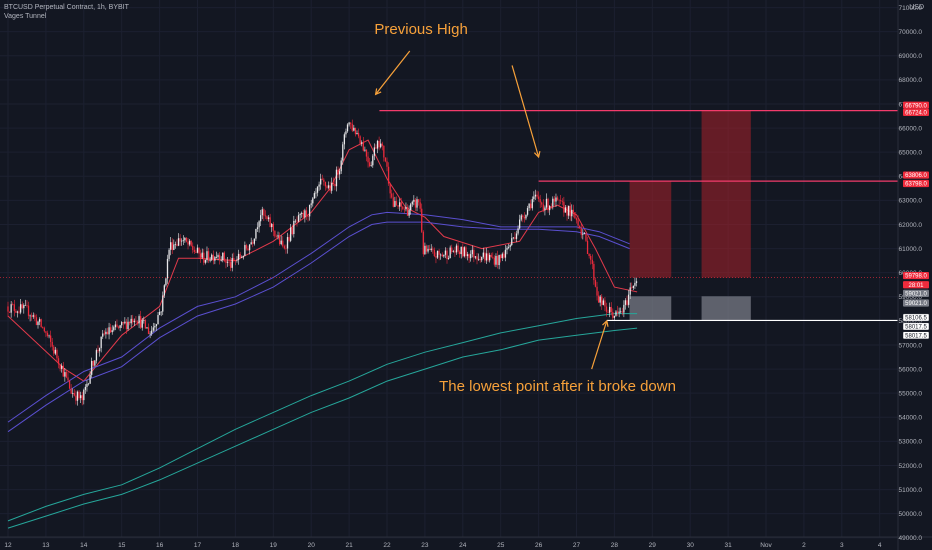  What do you see at coordinates (491, 210) in the screenshot?
I see `annotation-arrows` at bounding box center [491, 210].